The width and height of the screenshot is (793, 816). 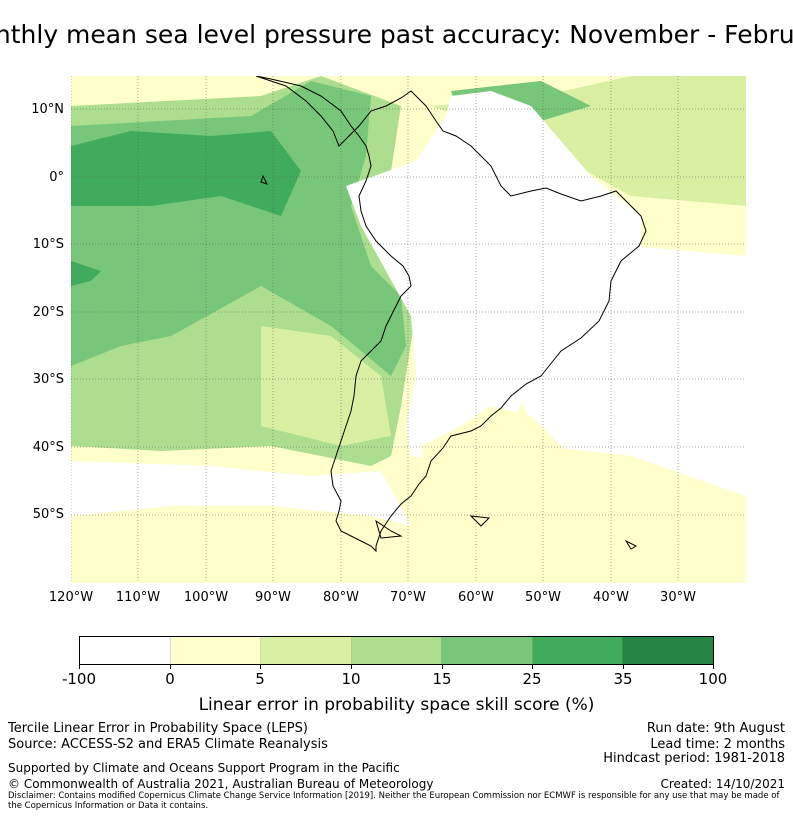 I want to click on skill-region-east-pacific, so click(x=326, y=386).